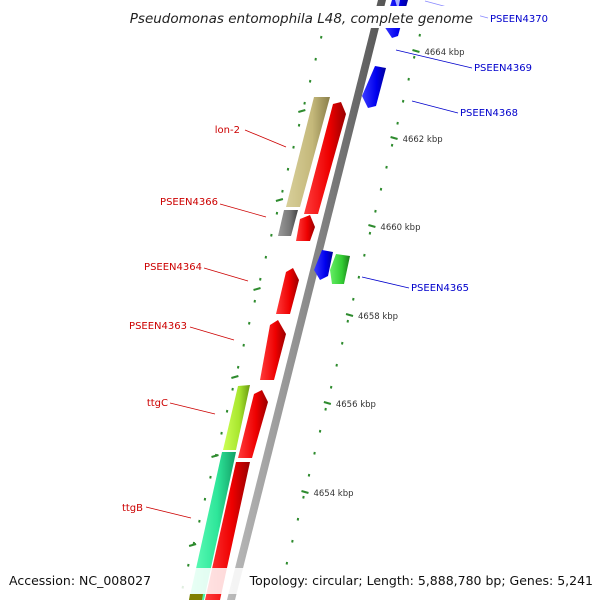  Describe the element at coordinates (479, 154) in the screenshot. I see `gene-labels-right: PSEEN4370 PSEEN4369 PSEEN4368 PSEEN4365` at that location.